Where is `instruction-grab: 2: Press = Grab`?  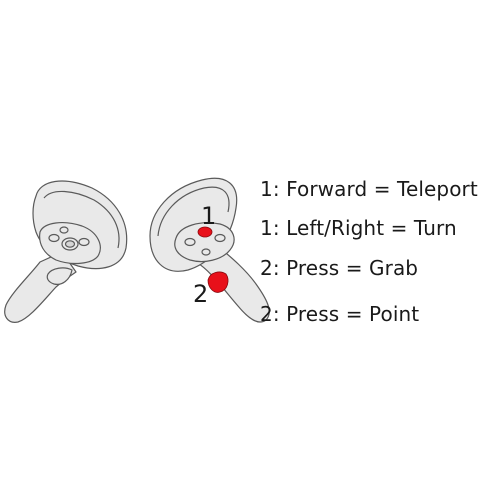
instruction-grab: 2: Press = Grab is located at coordinates (339, 268).